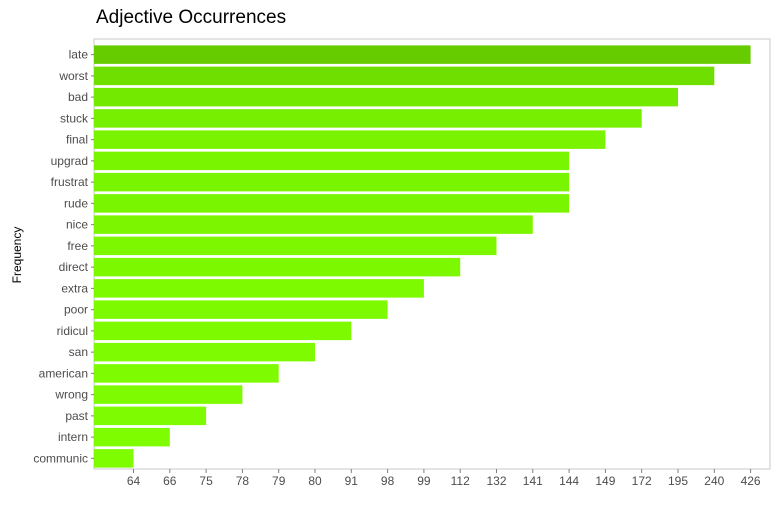 The height and width of the screenshot is (521, 781). I want to click on category-label-frustrat: frustrat, so click(70, 182).